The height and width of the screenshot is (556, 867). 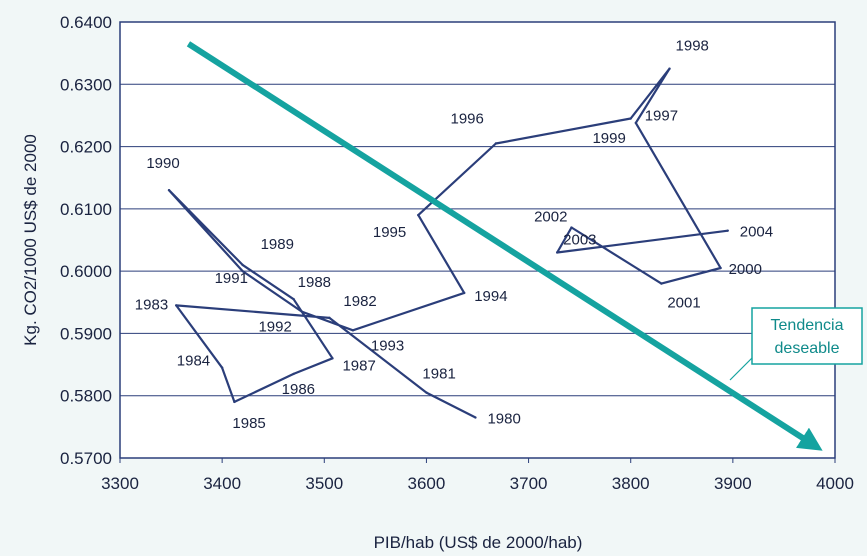 What do you see at coordinates (477, 475) in the screenshot?
I see `x-tick-labels: 3300 3400 3500 3600 3700 3800 3900 4000` at bounding box center [477, 475].